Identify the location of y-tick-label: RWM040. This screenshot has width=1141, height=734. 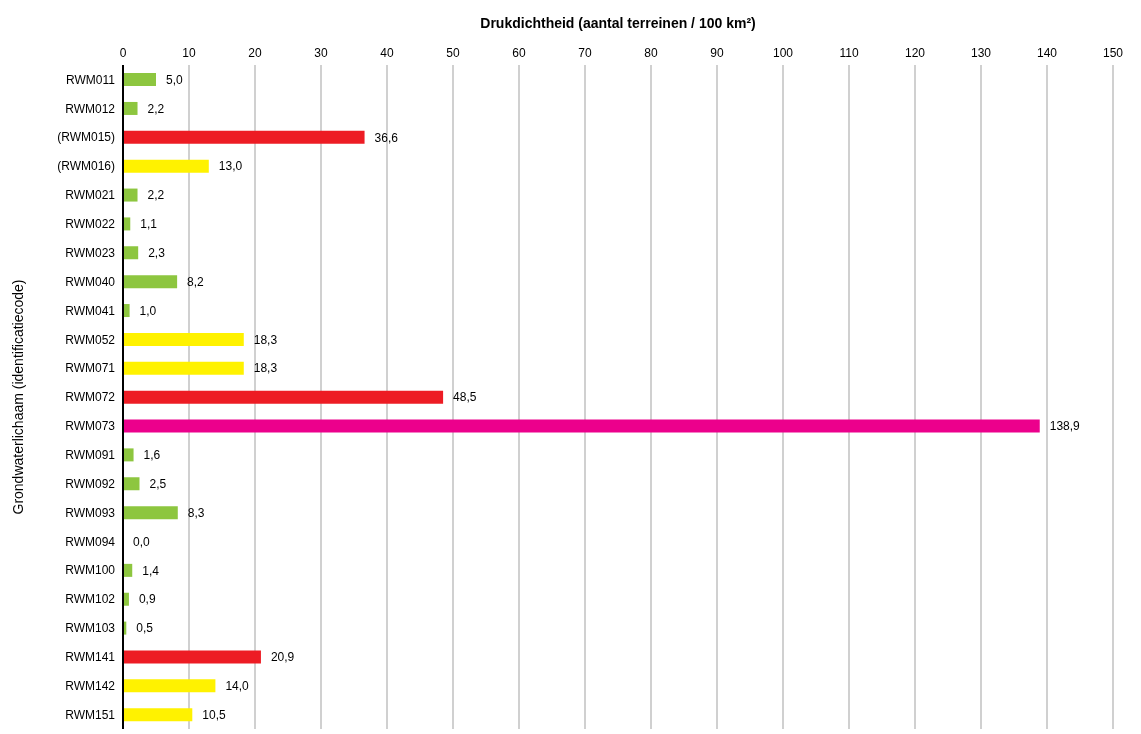
(90, 281).